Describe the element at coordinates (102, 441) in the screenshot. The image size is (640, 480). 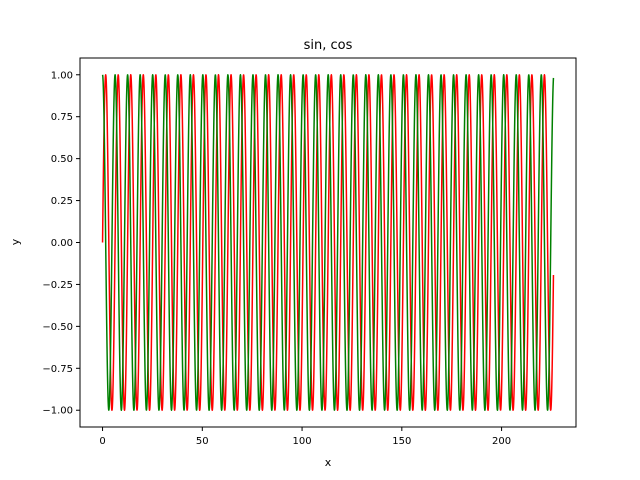
I see `x-tick-label: 0` at that location.